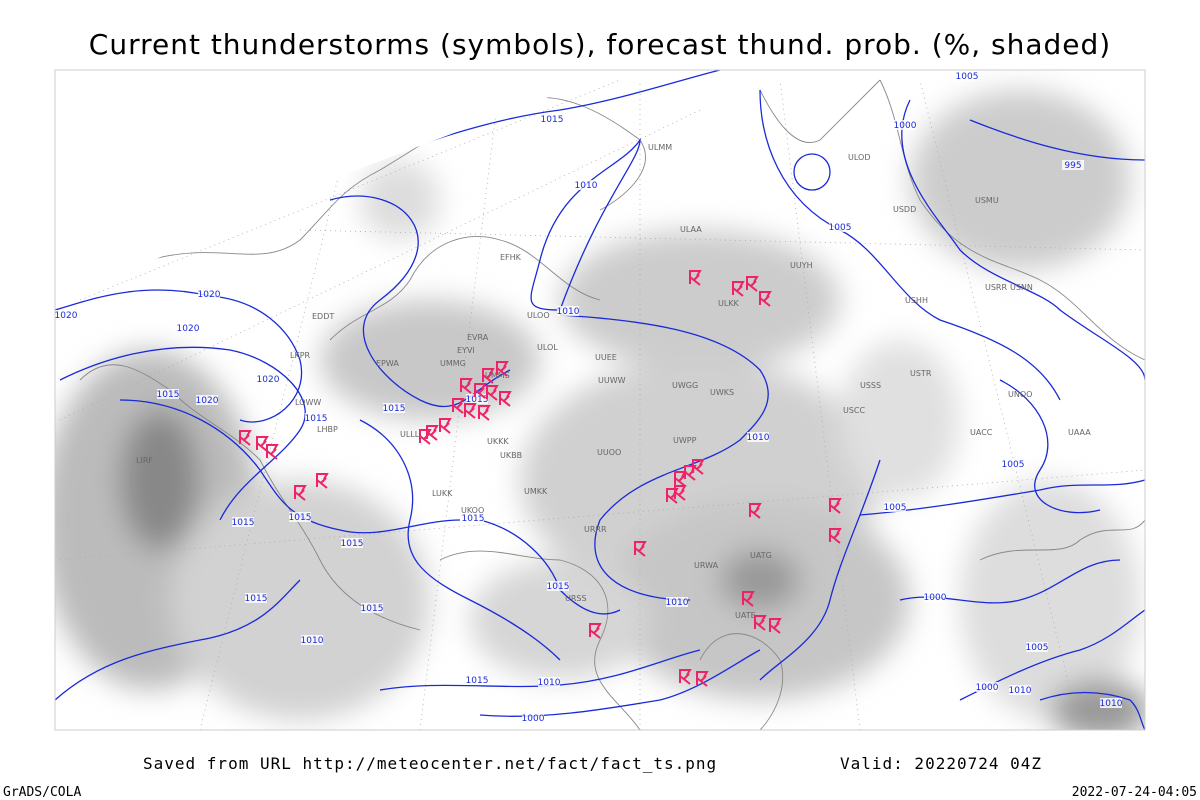  I want to click on station-label: USHH, so click(916, 300).